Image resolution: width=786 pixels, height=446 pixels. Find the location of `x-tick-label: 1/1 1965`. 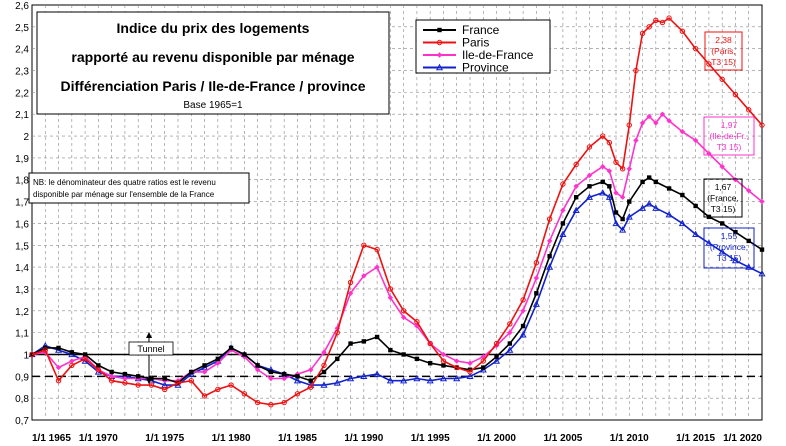

x-tick-label: 1/1 1965 is located at coordinates (51, 438).